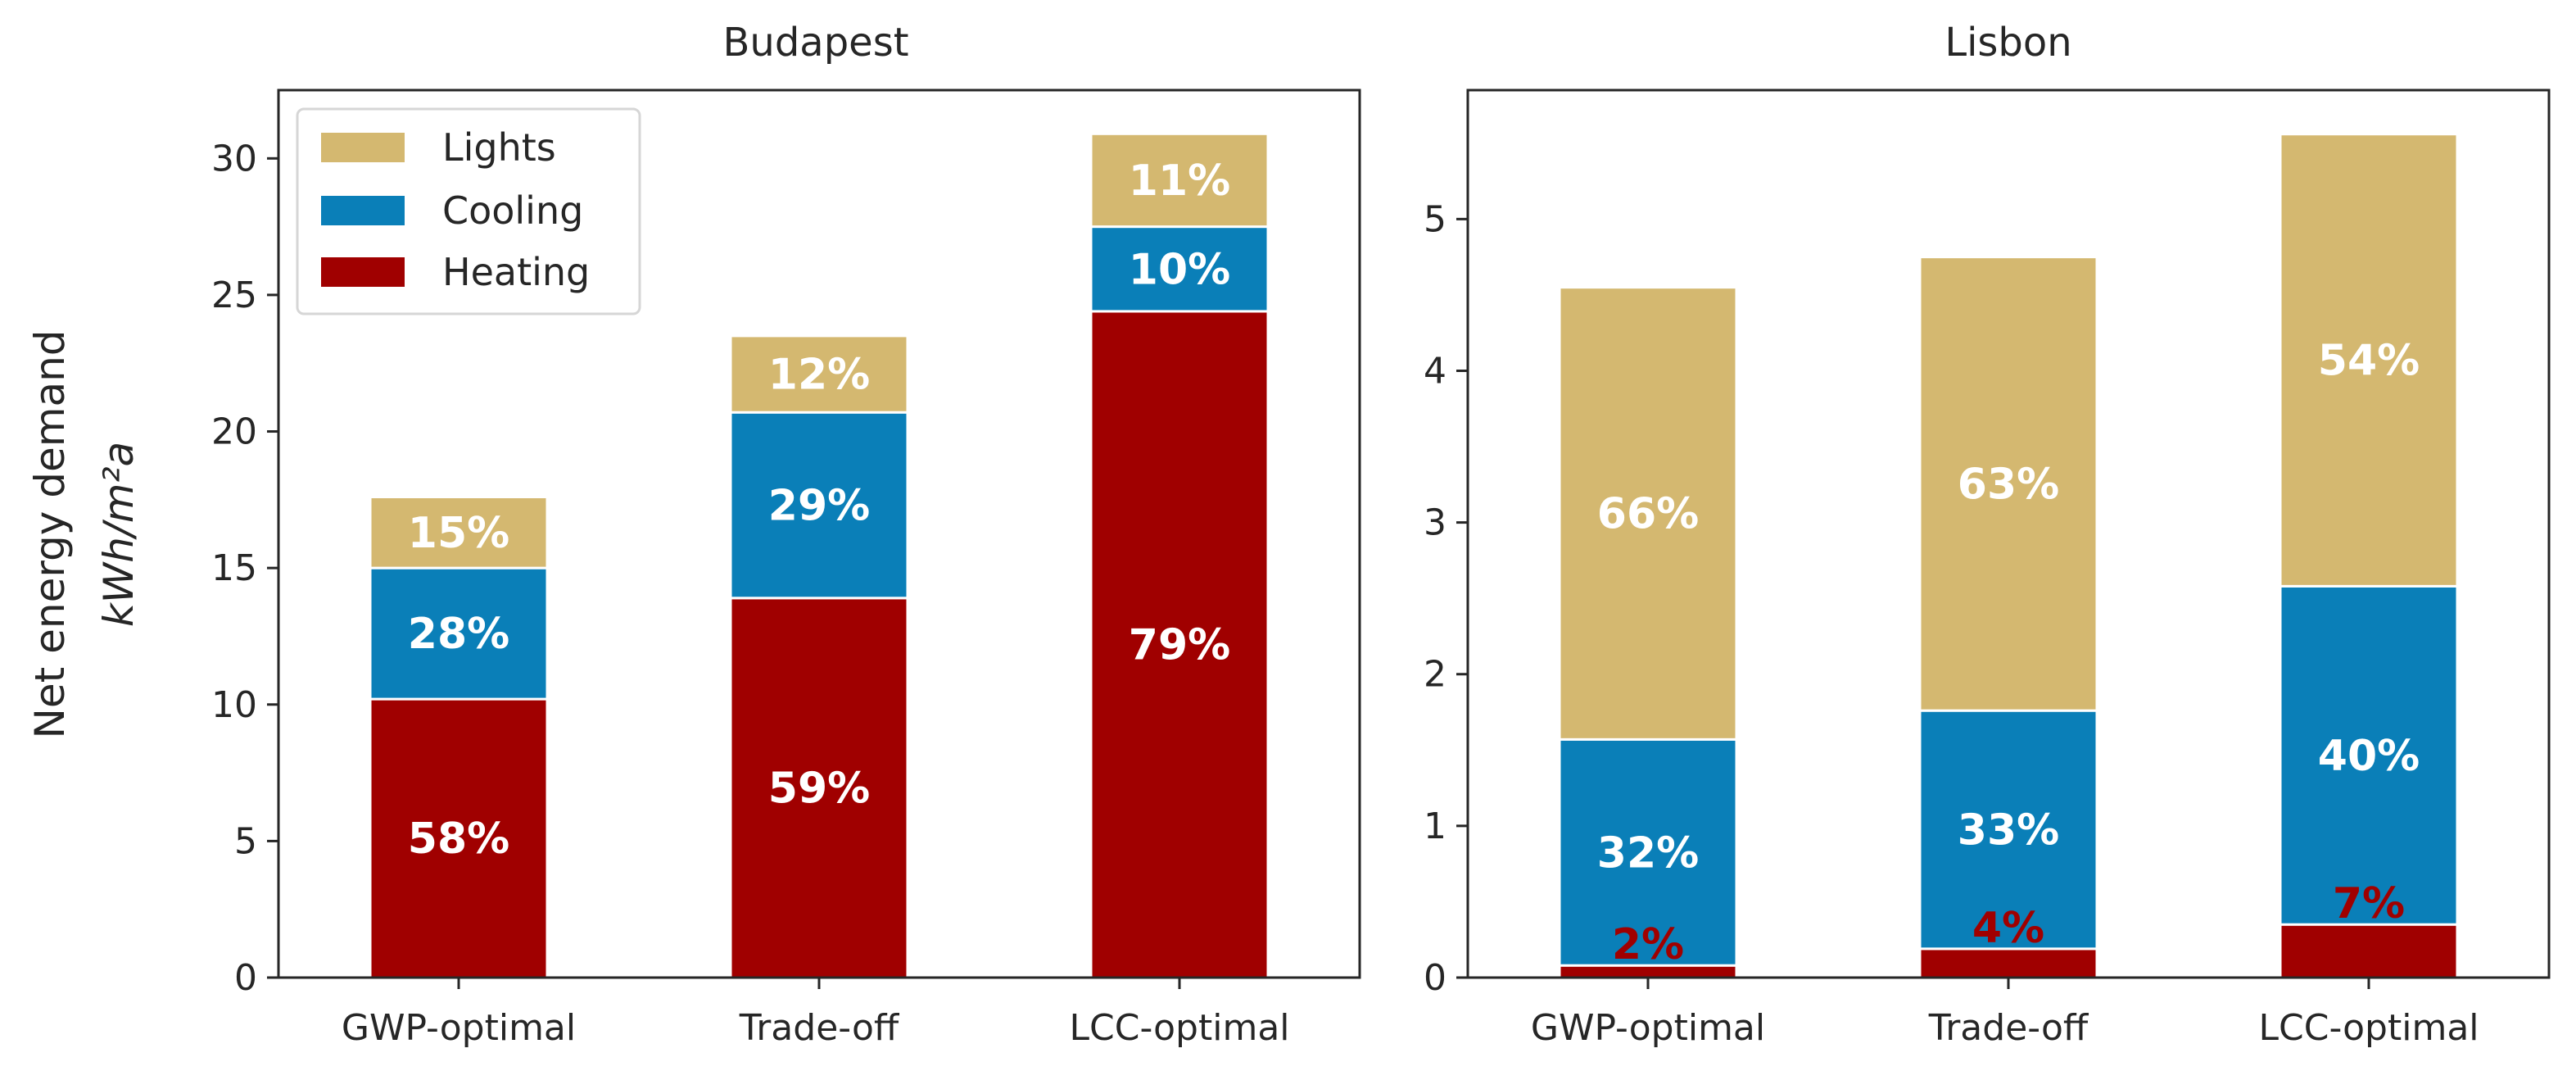  I want to click on y-tick-label: 3, so click(1435, 523).